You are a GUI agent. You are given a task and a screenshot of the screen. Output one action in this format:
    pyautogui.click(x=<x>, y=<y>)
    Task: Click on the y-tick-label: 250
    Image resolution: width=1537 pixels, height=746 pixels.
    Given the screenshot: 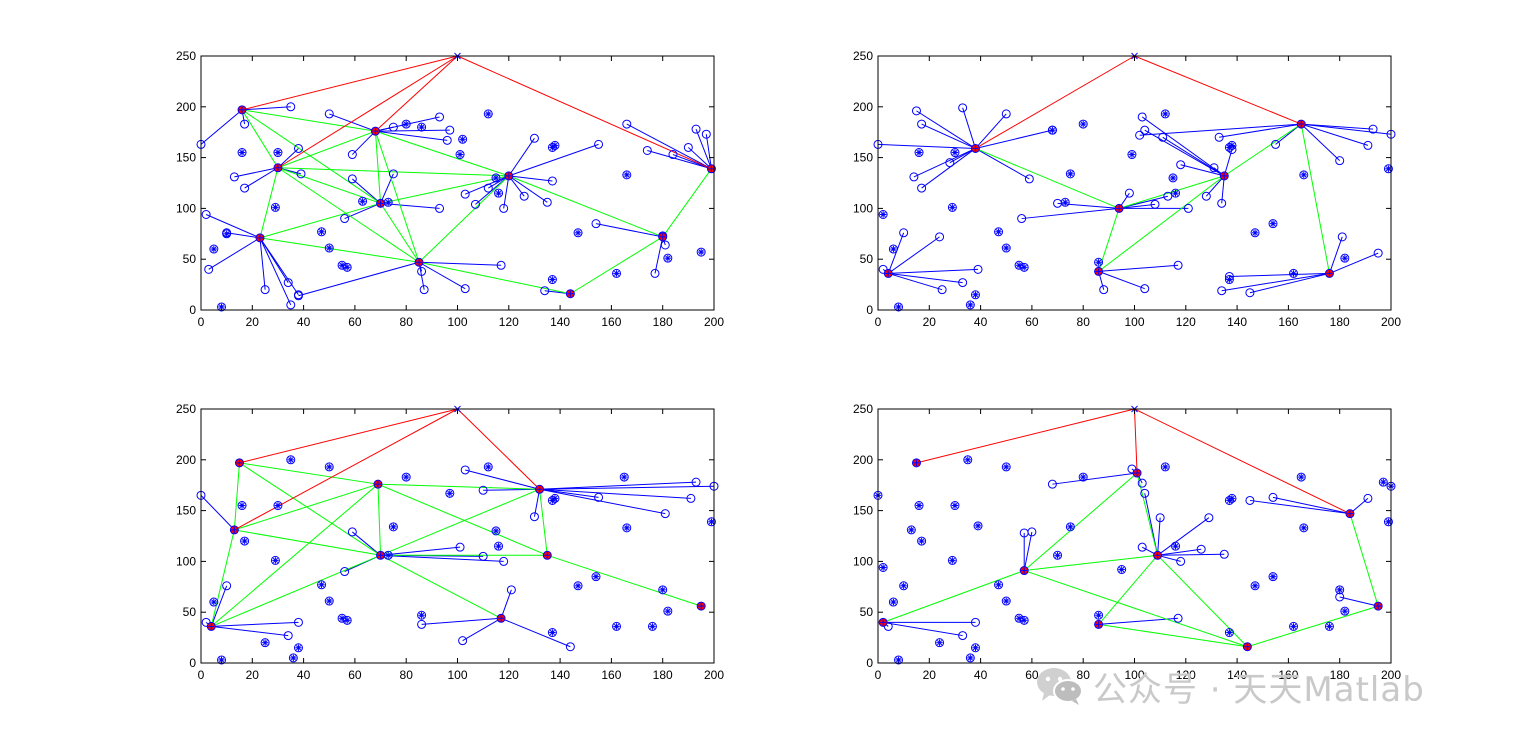 What is the action you would take?
    pyautogui.click(x=186, y=56)
    